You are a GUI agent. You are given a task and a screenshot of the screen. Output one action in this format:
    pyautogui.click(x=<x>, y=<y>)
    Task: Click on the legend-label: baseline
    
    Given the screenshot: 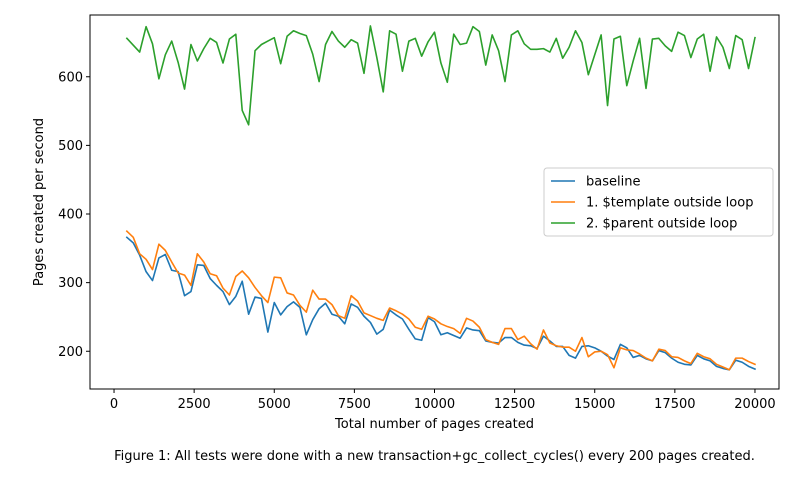 What is the action you would take?
    pyautogui.click(x=613, y=182)
    